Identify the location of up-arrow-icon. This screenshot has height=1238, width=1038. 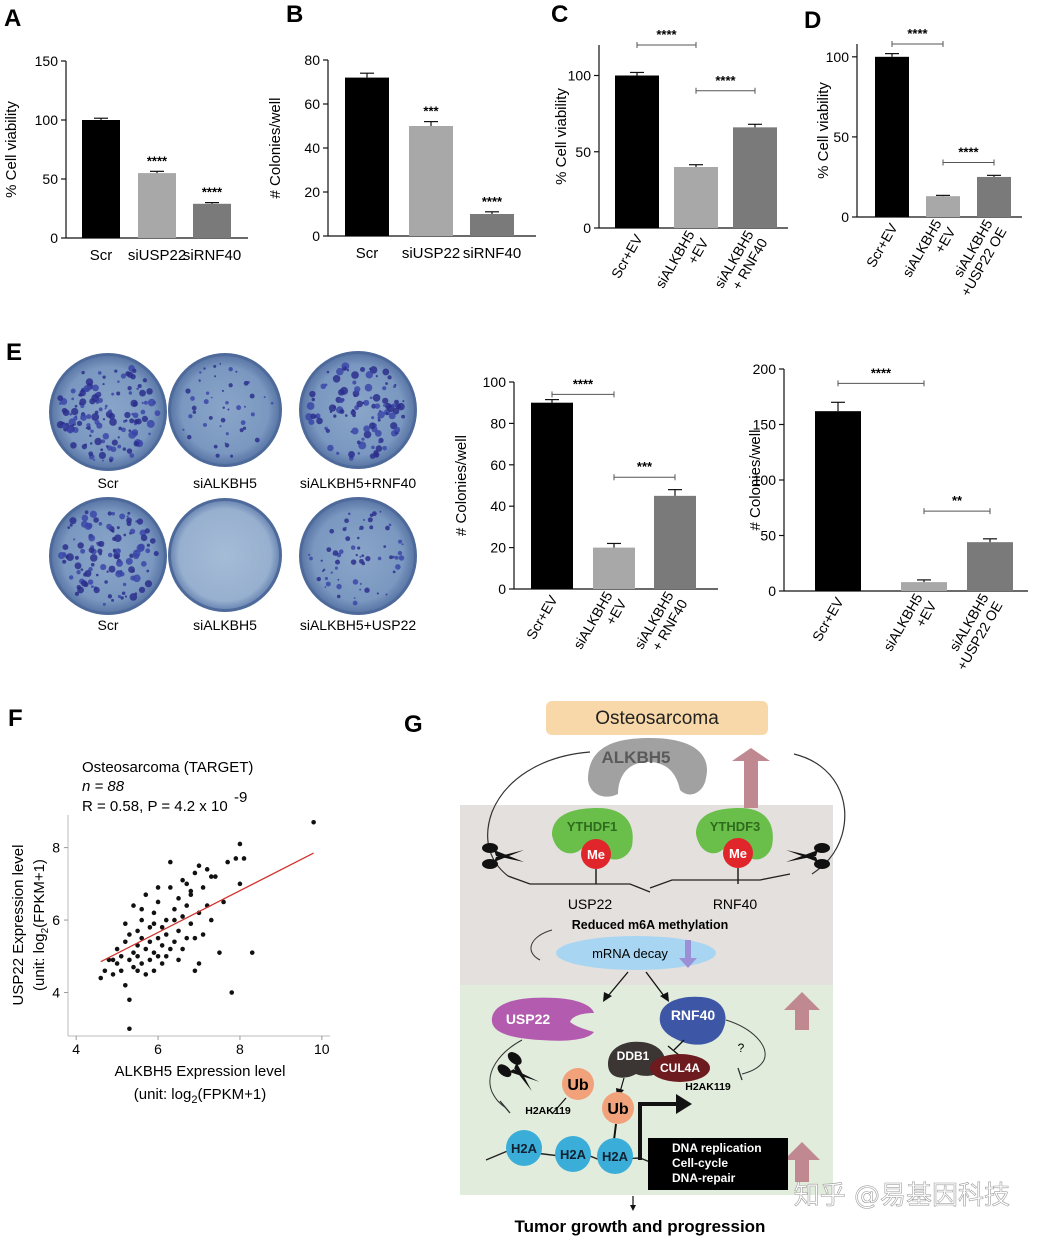
(802, 1162).